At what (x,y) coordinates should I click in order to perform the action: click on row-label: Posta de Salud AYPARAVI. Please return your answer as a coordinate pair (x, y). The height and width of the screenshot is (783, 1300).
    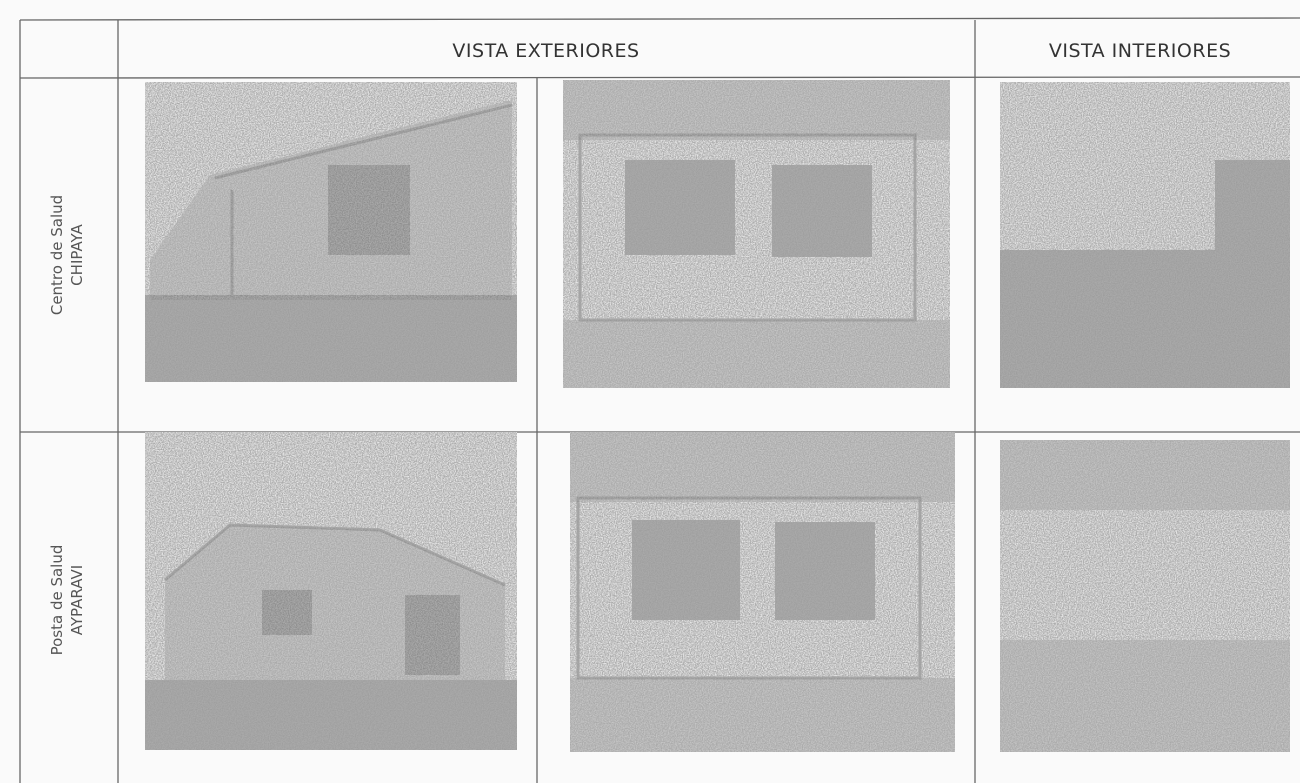
    Looking at the image, I should click on (67, 600).